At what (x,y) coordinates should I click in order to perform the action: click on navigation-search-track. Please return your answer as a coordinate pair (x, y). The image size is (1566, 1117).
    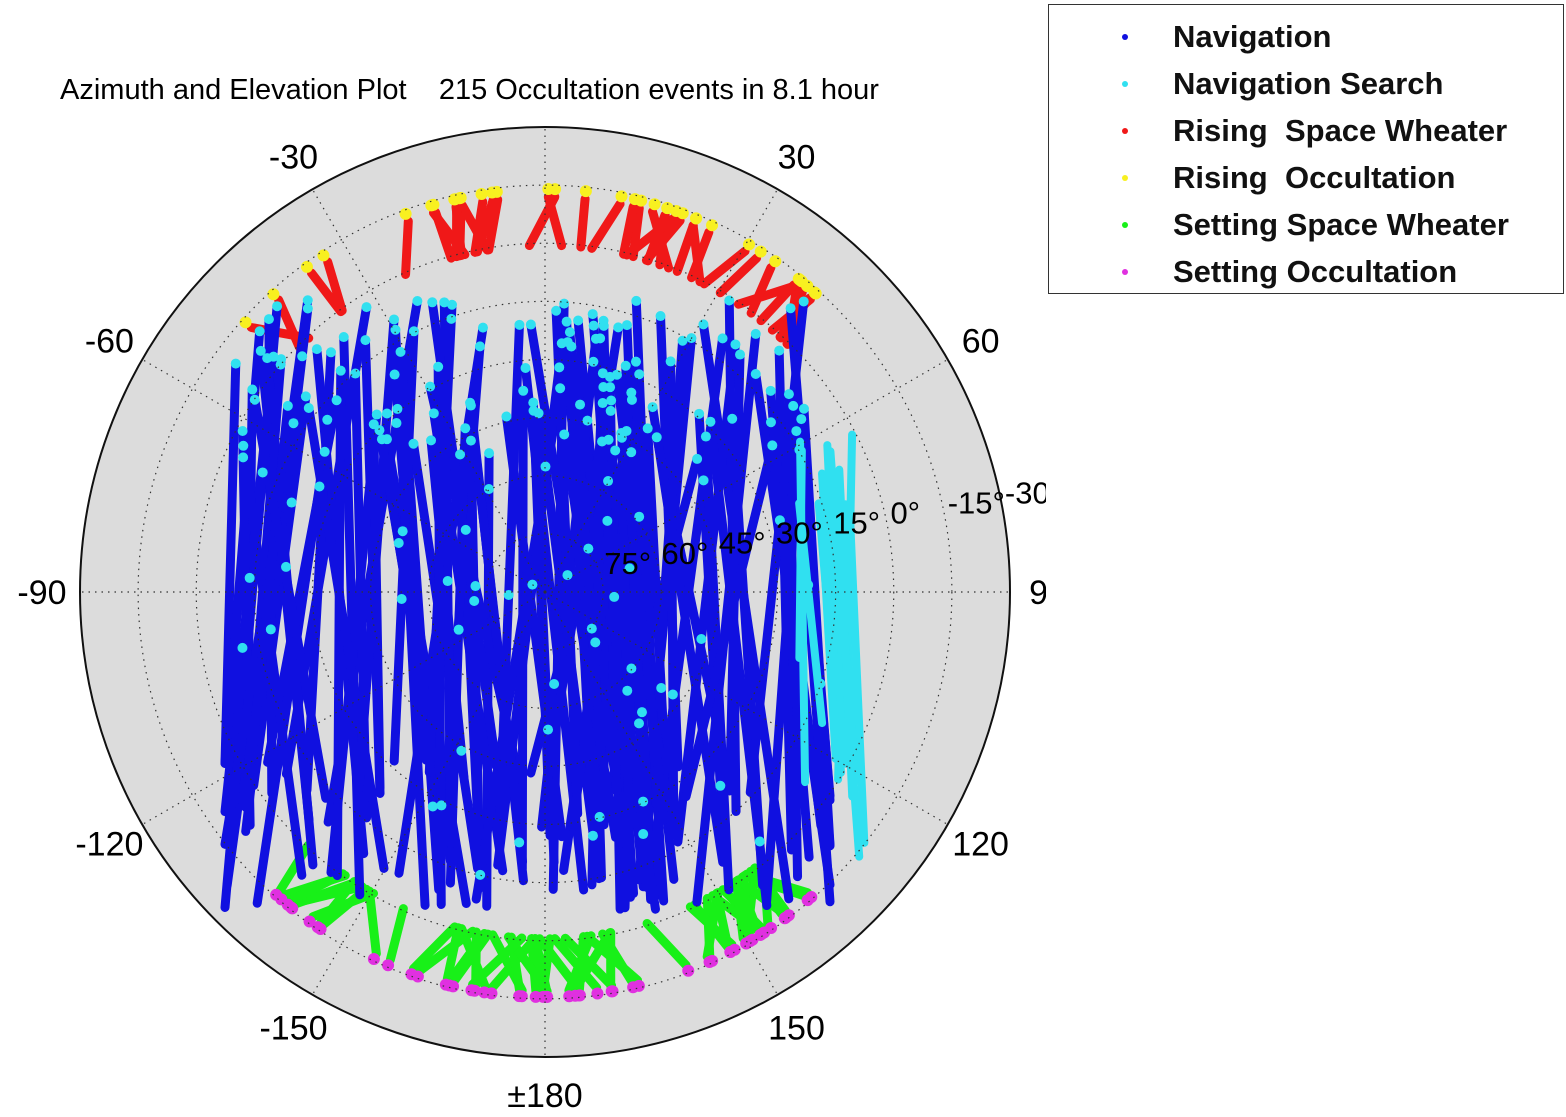
    Looking at the image, I should click on (828, 639).